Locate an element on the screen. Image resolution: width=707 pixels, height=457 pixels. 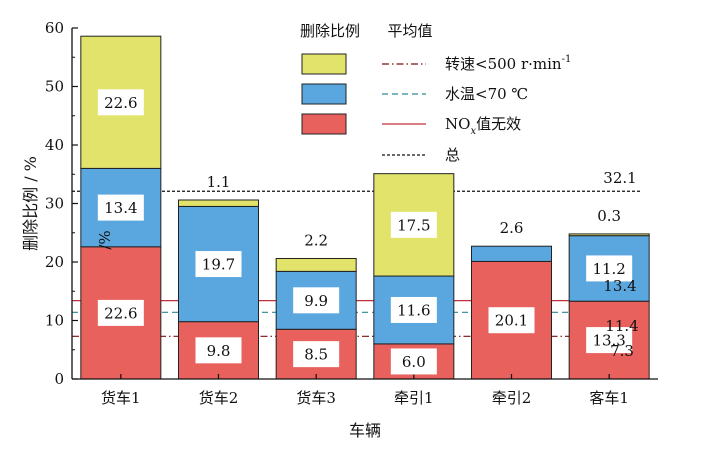
reference-line-label: 32.1 is located at coordinates (619, 178).